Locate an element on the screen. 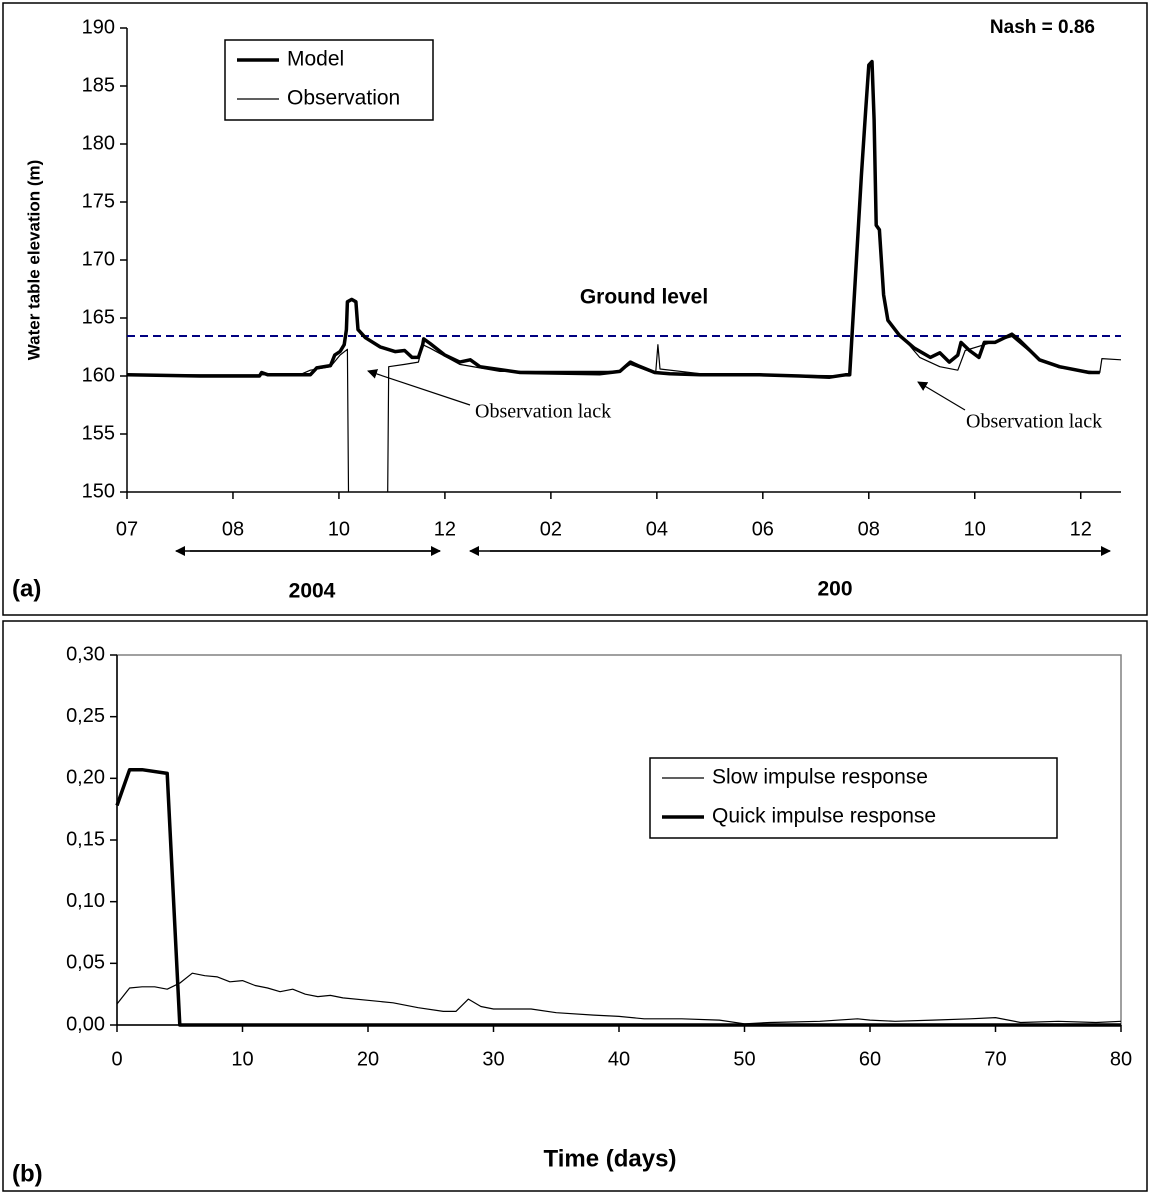 The height and width of the screenshot is (1194, 1151). y-tick-label: 180 is located at coordinates (98, 143).